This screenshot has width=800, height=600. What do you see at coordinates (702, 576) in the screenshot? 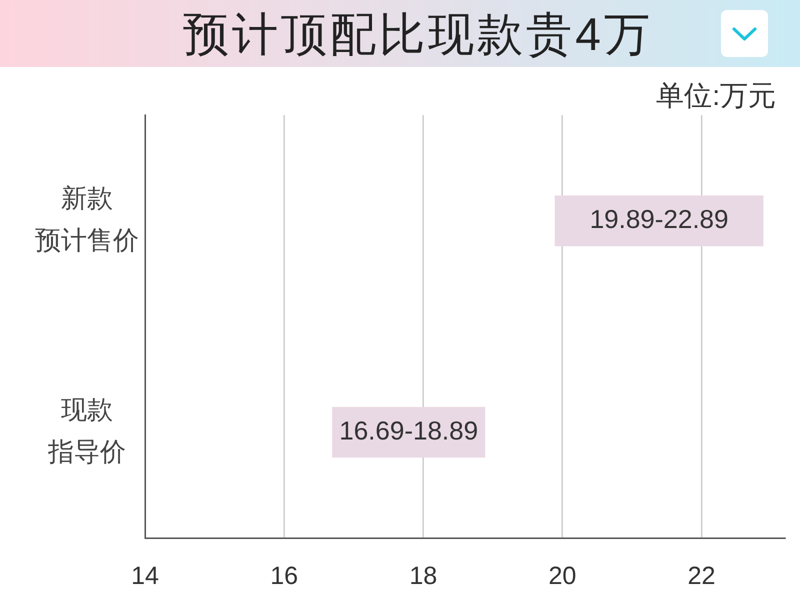
I see `x-tick-label: 22` at bounding box center [702, 576].